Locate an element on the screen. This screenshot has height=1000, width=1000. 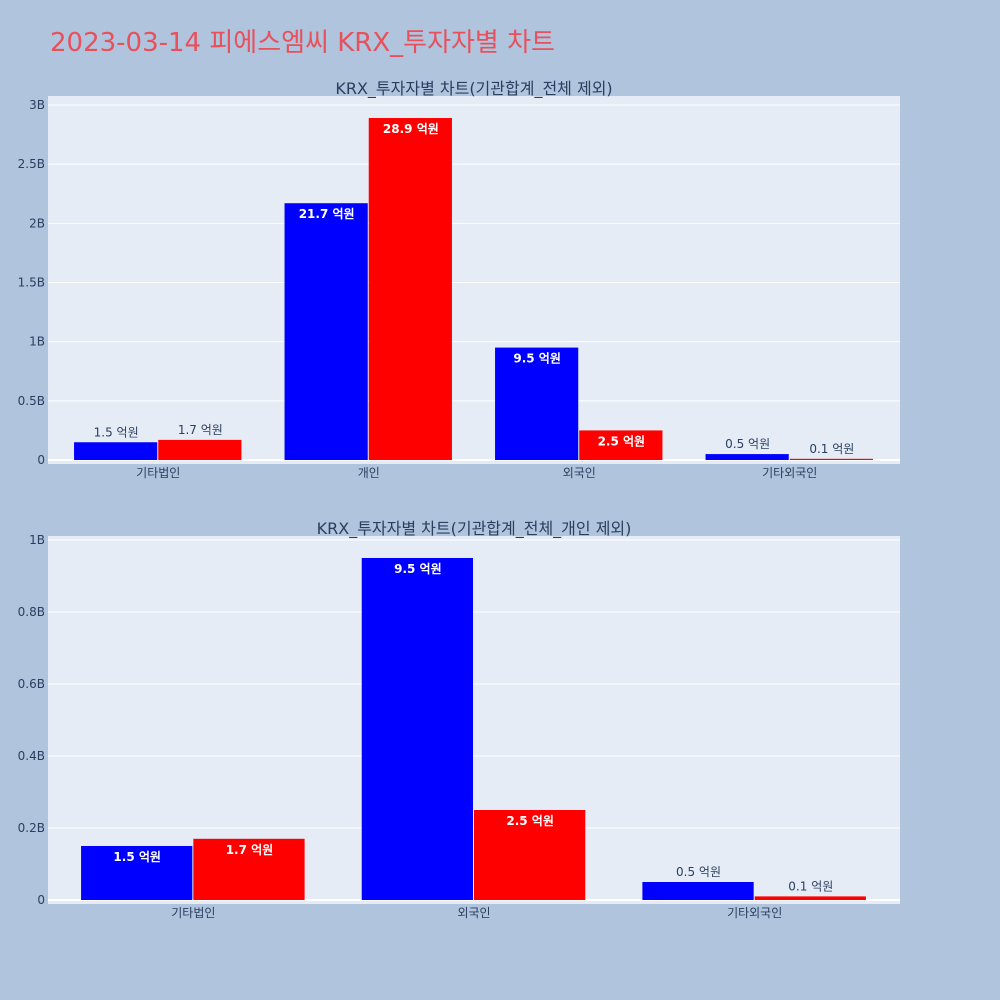
y-tick-label: 3B is located at coordinates (37, 105).